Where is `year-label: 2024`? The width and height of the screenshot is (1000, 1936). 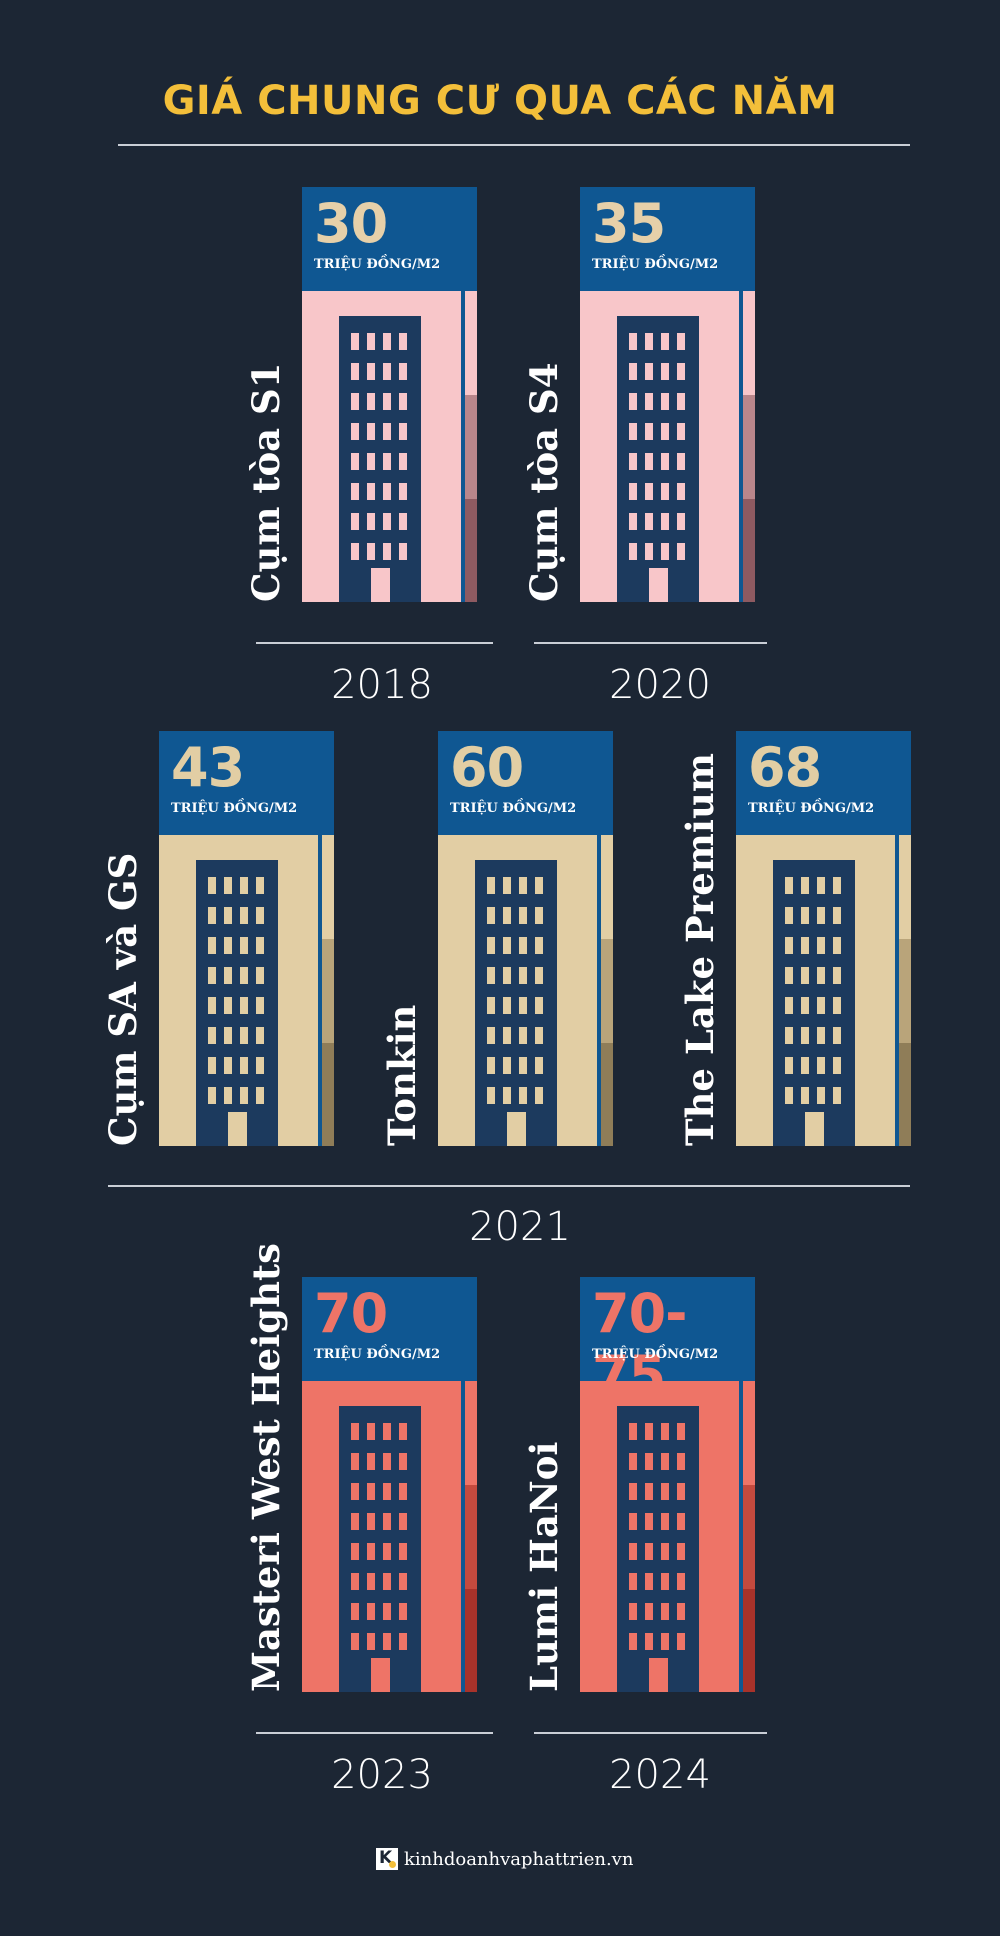
year-label: 2024 is located at coordinates (660, 1775).